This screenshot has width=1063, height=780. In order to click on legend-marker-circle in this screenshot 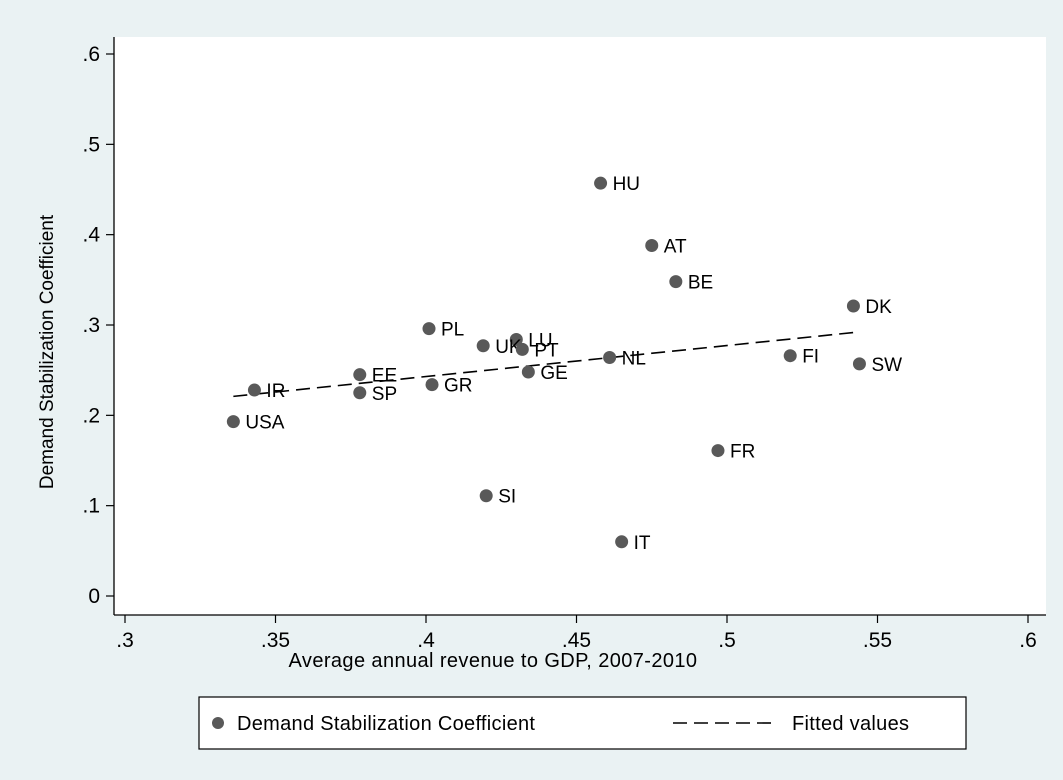, I will do `click(218, 723)`.